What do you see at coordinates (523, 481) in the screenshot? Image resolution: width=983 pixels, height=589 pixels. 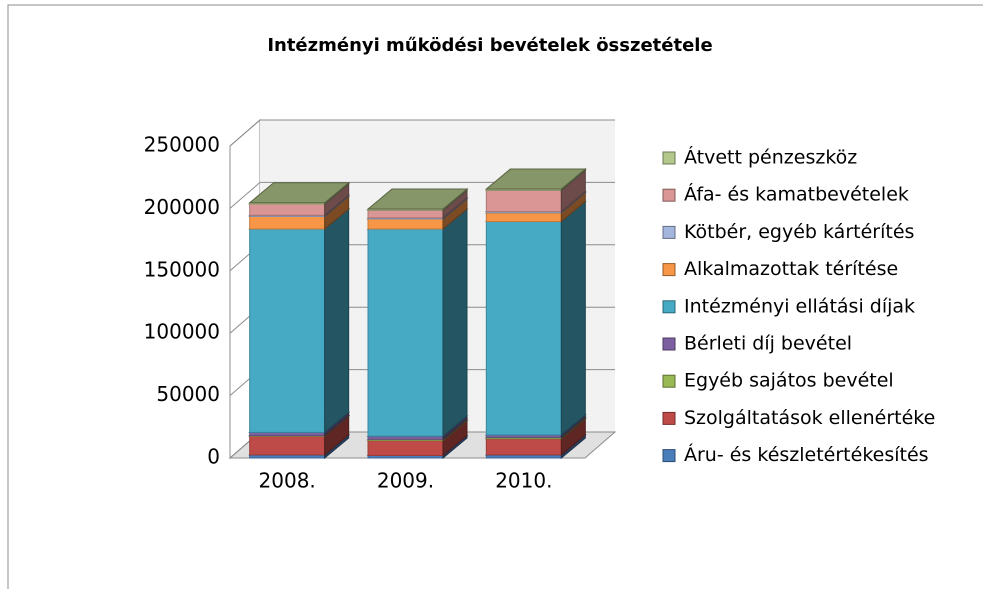 I see `x-tick-label: 2010.` at bounding box center [523, 481].